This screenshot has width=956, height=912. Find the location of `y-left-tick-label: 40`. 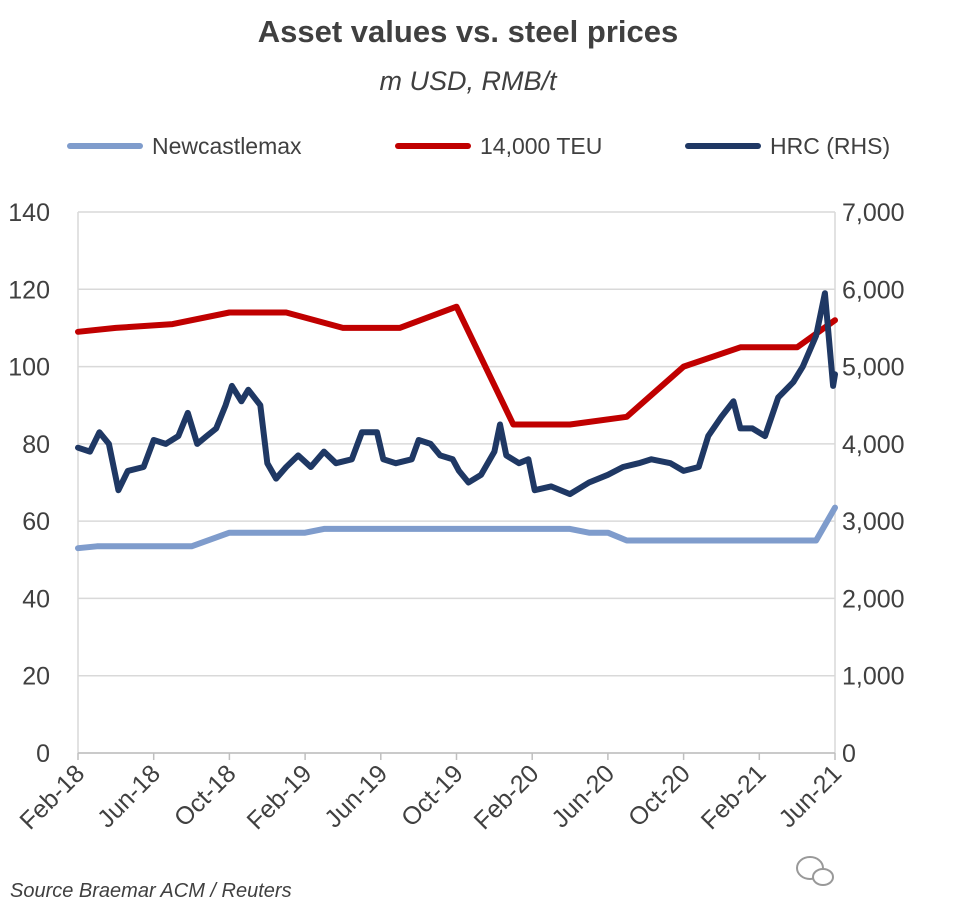

y-left-tick-label: 40 is located at coordinates (36, 599).